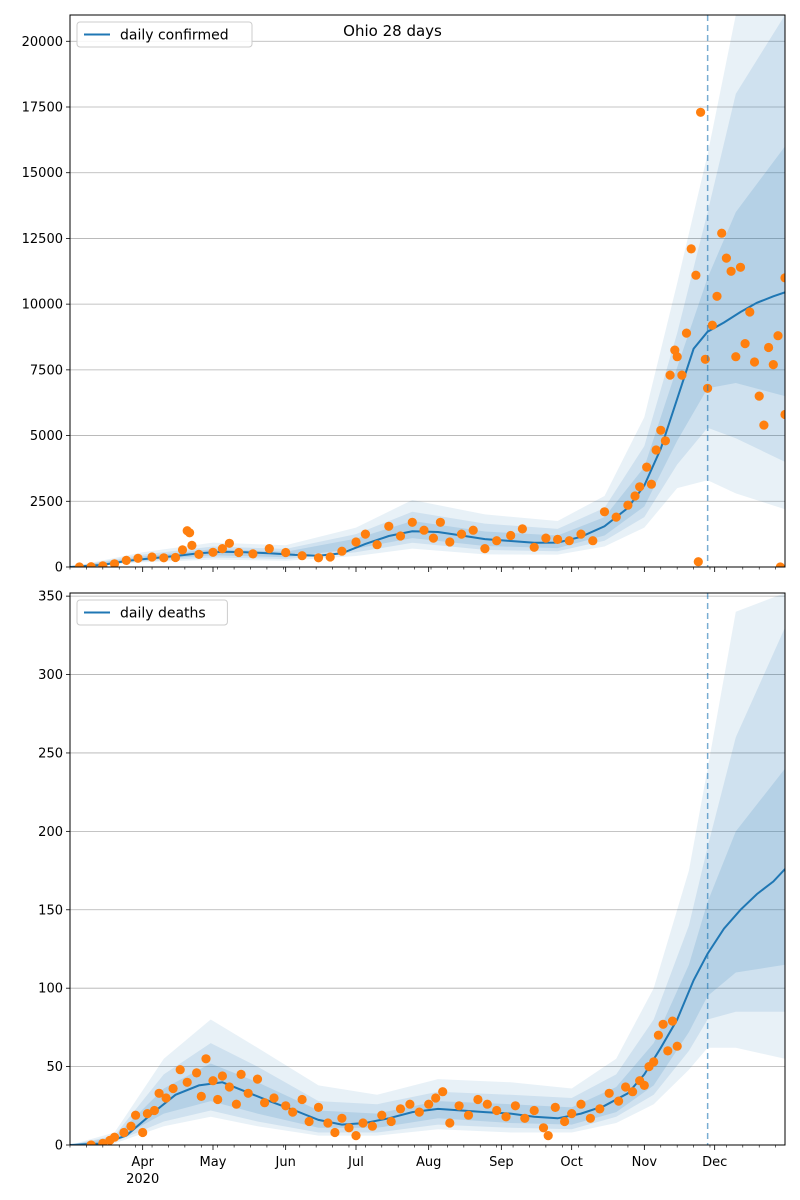 Image resolution: width=800 pixels, height=1200 pixels. I want to click on x-tick-label: Sep, so click(501, 1162).